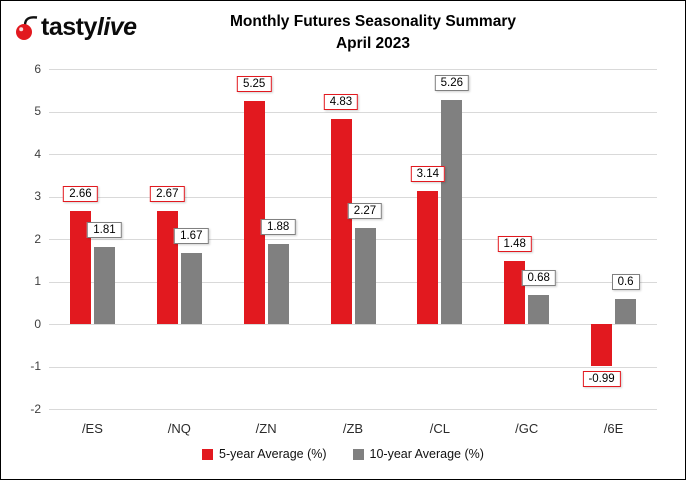 Image resolution: width=686 pixels, height=480 pixels. I want to click on chart-title-line1: Monthly Futures Seasonality Summary, so click(373, 21).